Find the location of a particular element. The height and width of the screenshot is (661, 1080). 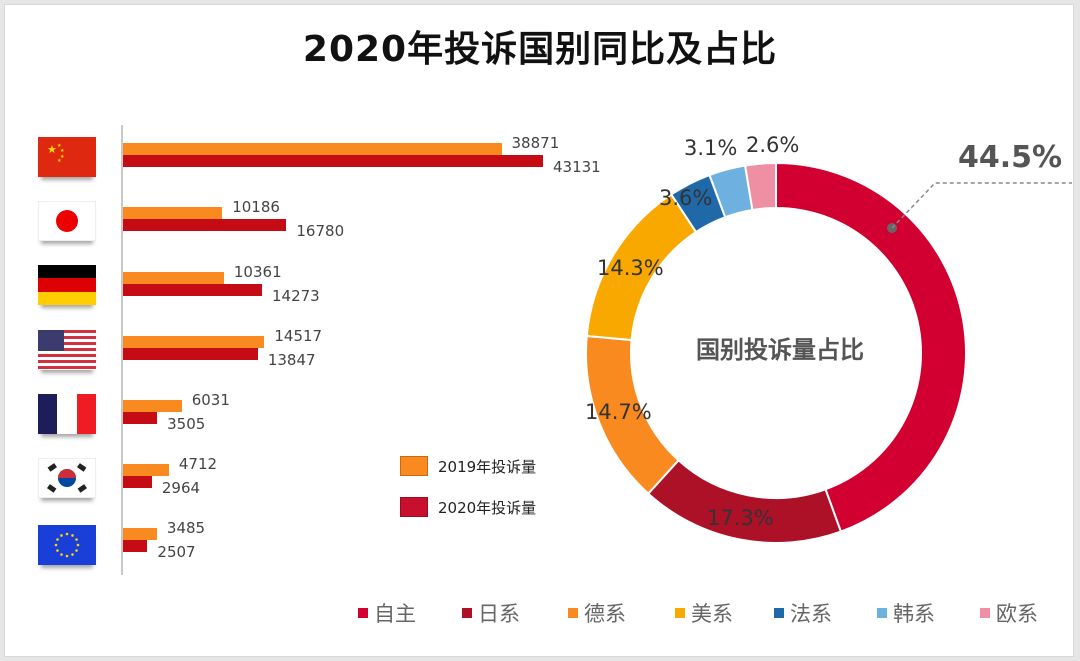

bar-usa-2020 is located at coordinates (190, 354).